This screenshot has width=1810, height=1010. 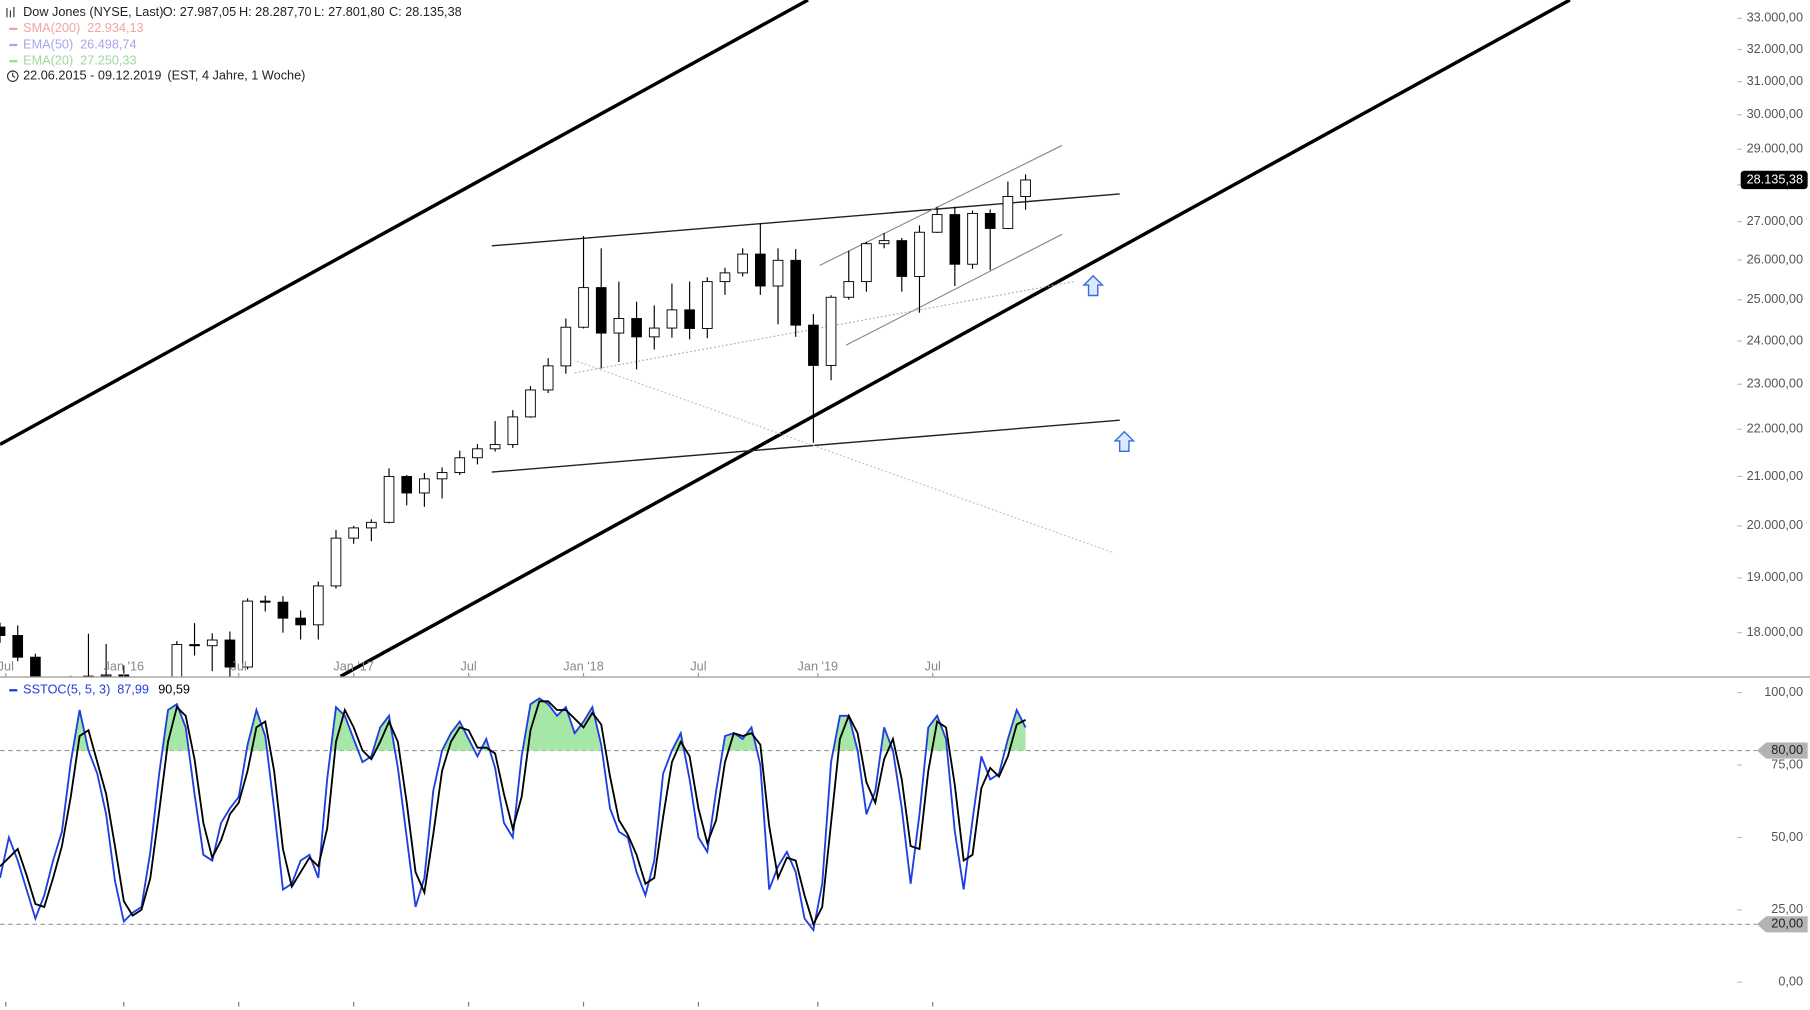 What do you see at coordinates (1775, 299) in the screenshot?
I see `y-tick-label: 25.000,00` at bounding box center [1775, 299].